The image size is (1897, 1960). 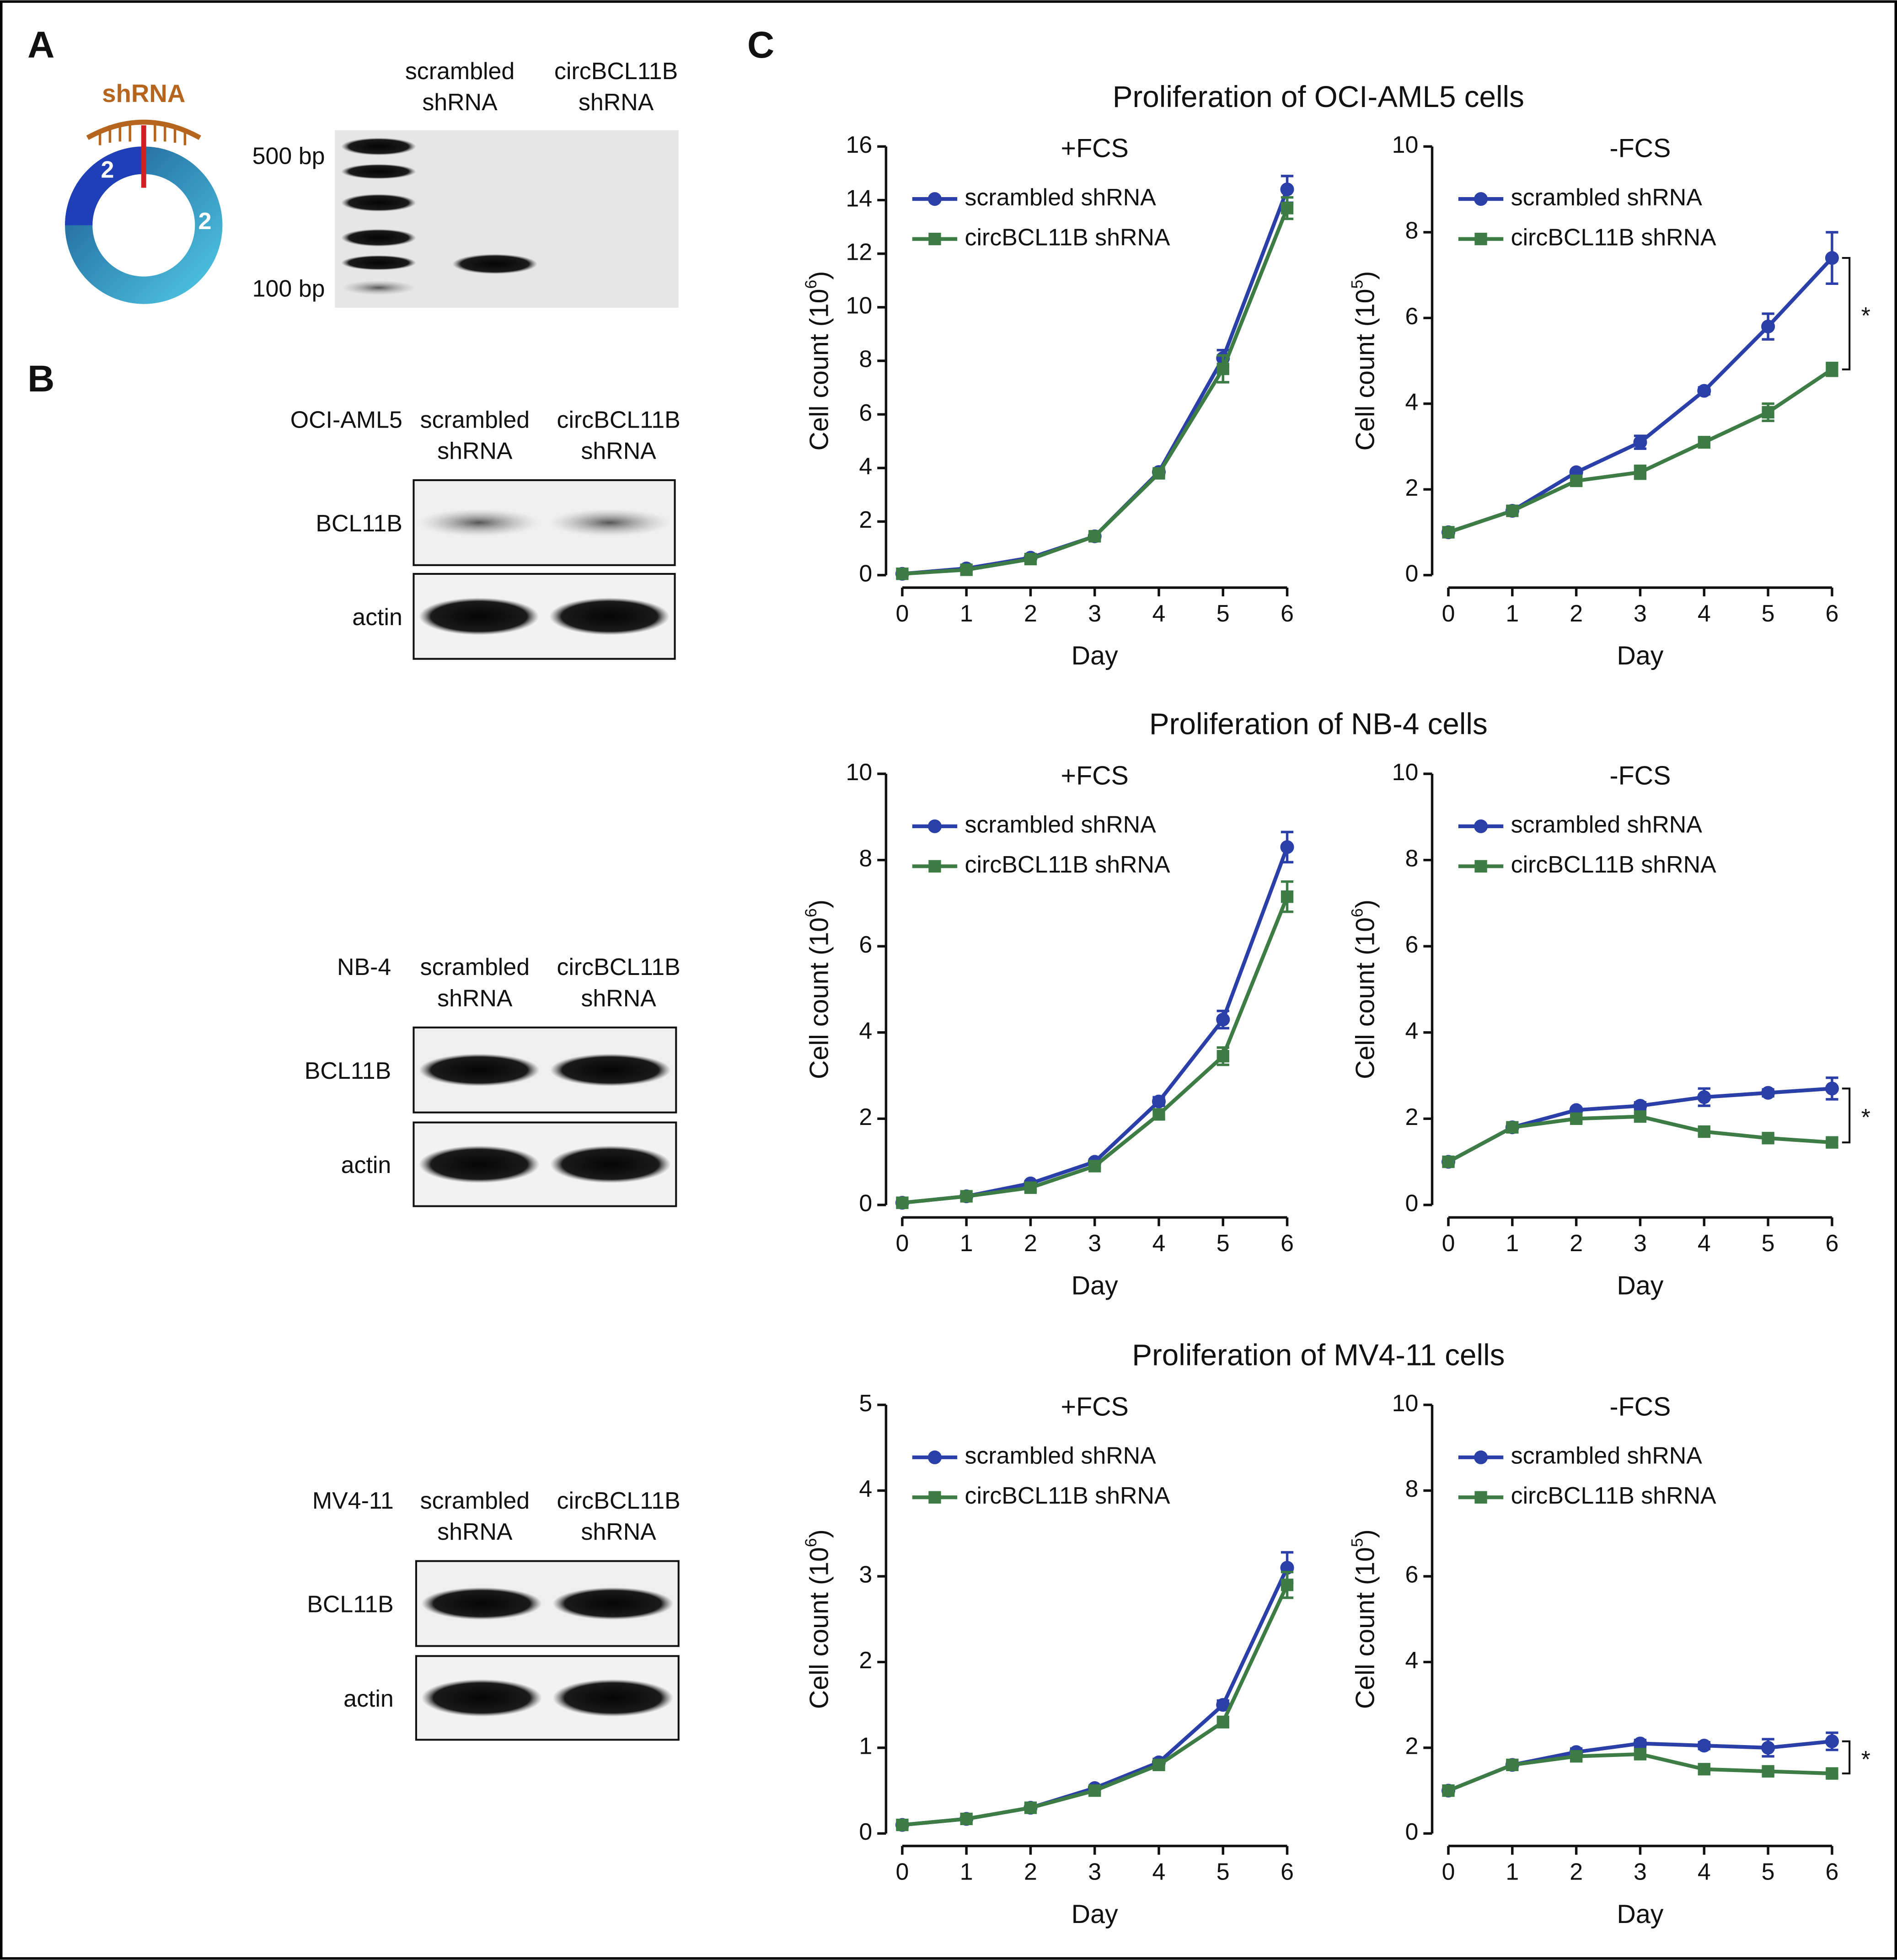 I want to click on y-axis-label: Cell count (106), so click(x=818, y=361).